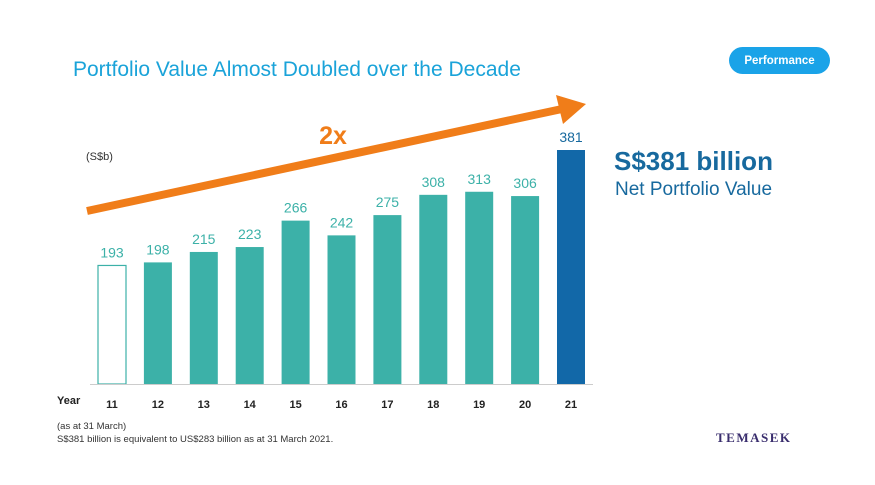 The height and width of the screenshot is (485, 875). Describe the element at coordinates (433, 405) in the screenshot. I see `x-tick-18: 18` at that location.